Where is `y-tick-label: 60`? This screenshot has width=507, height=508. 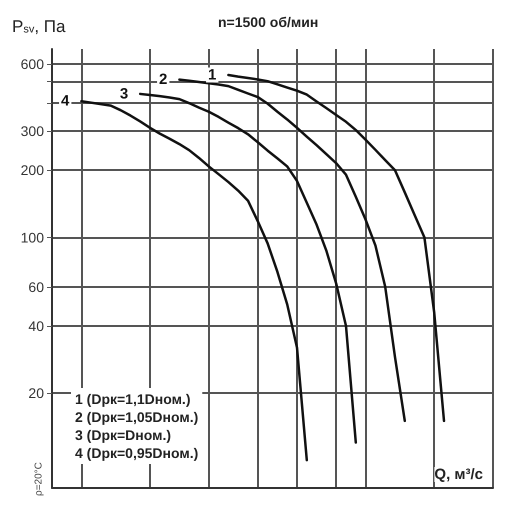 y-tick-label: 60 is located at coordinates (36, 286).